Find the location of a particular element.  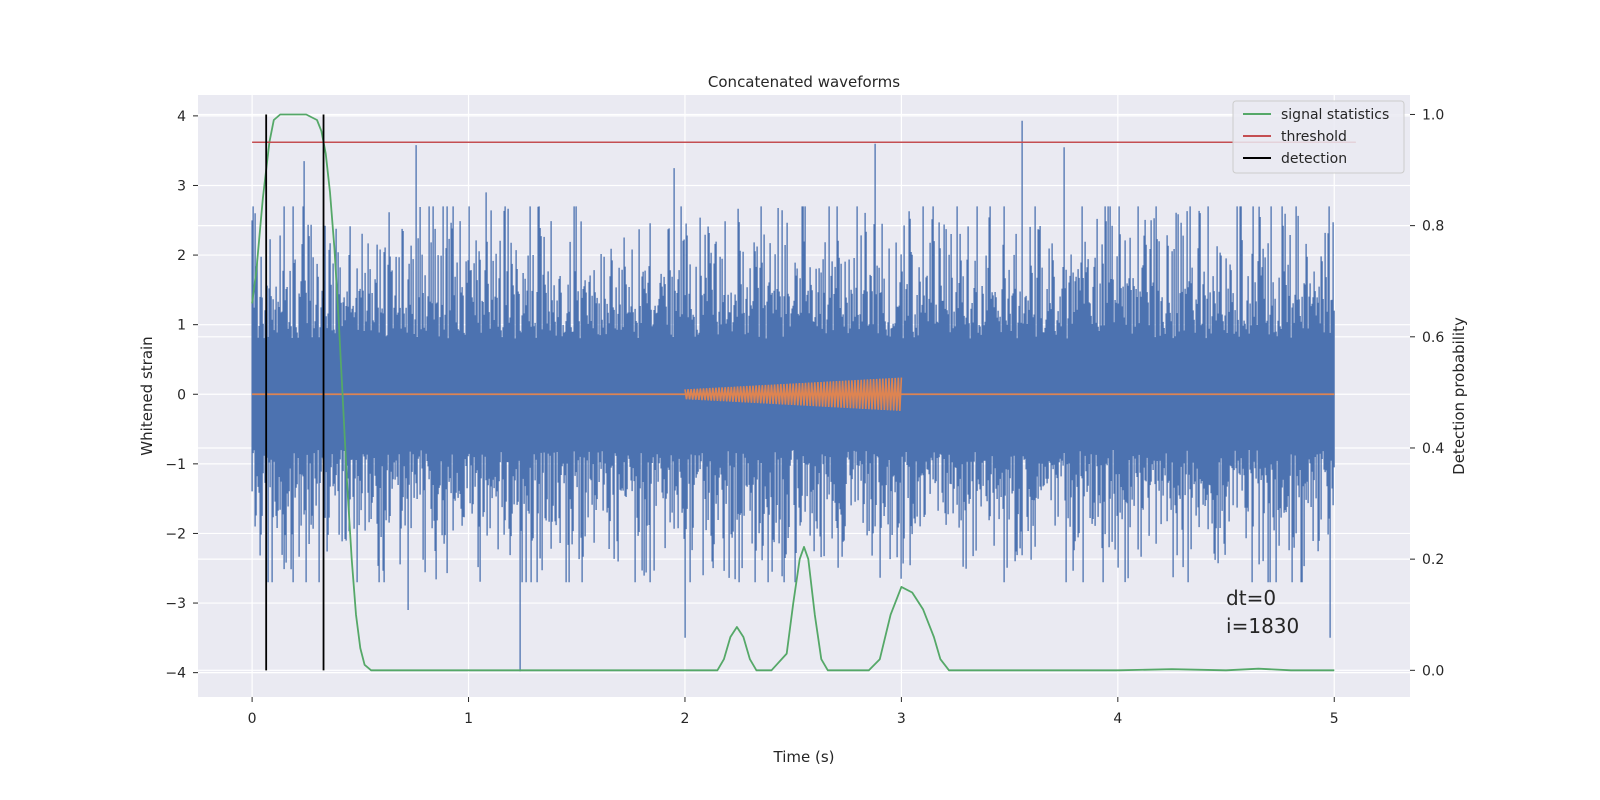

y-right-tick-label: 0.0 is located at coordinates (1433, 671).